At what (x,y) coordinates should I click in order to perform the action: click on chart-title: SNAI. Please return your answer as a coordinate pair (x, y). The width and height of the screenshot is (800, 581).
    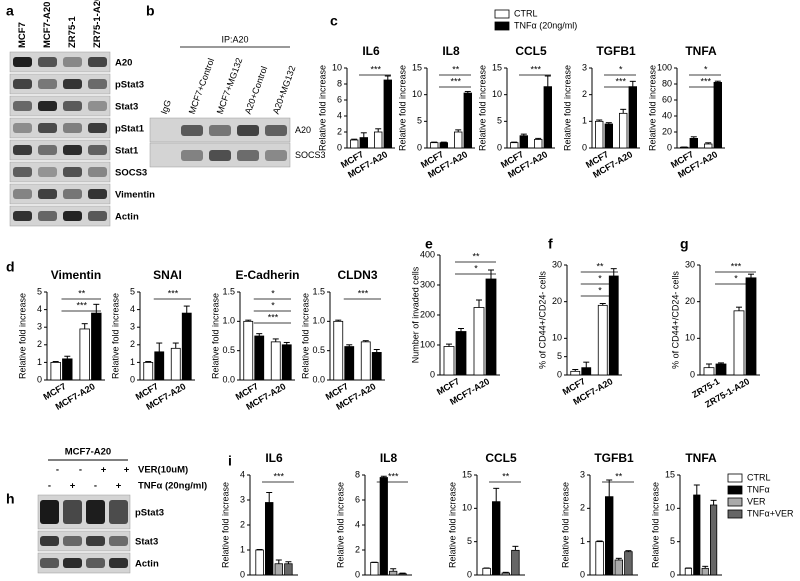
    Looking at the image, I should click on (167, 275).